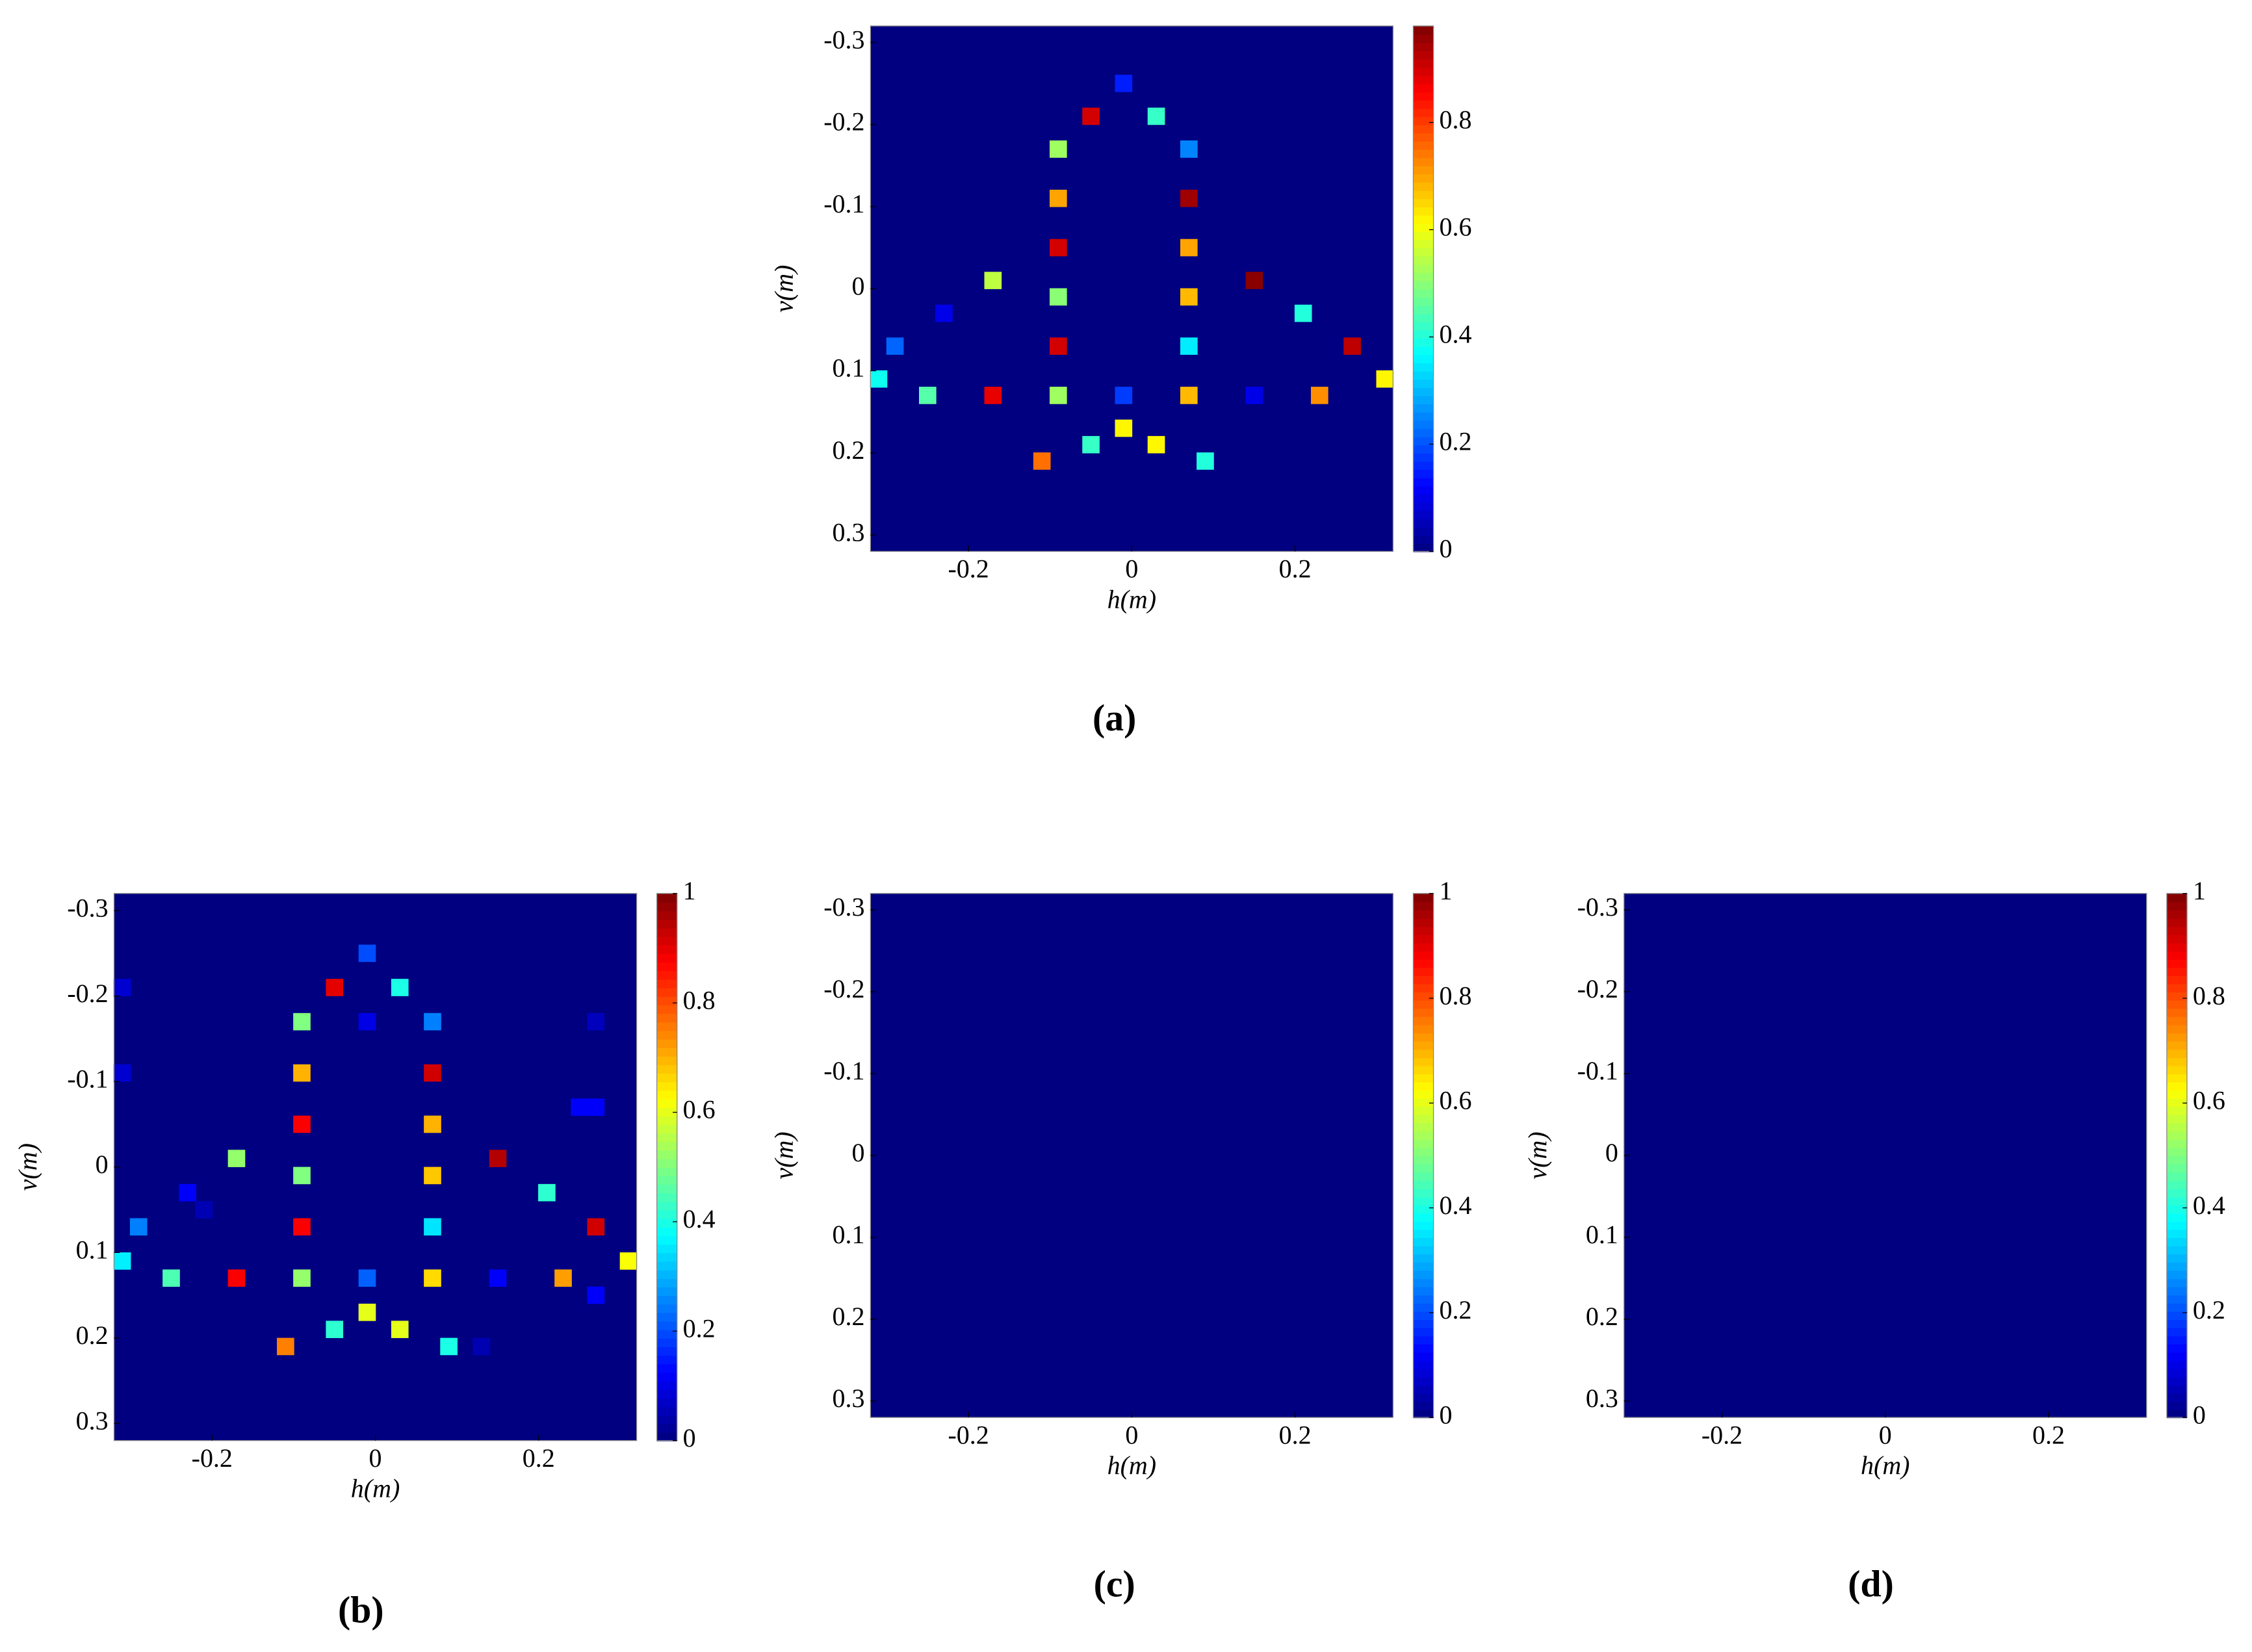  I want to click on y-tick-label: -0.3, so click(1597, 907).